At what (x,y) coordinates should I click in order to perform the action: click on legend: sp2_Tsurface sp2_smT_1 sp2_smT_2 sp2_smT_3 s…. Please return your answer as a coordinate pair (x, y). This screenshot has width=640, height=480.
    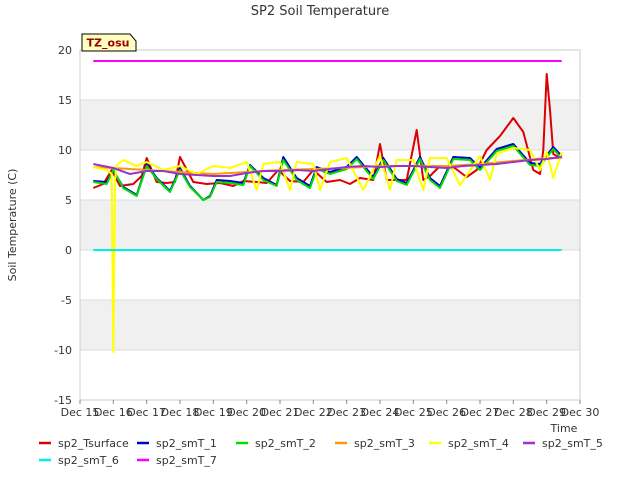
    Looking at the image, I should click on (321, 452).